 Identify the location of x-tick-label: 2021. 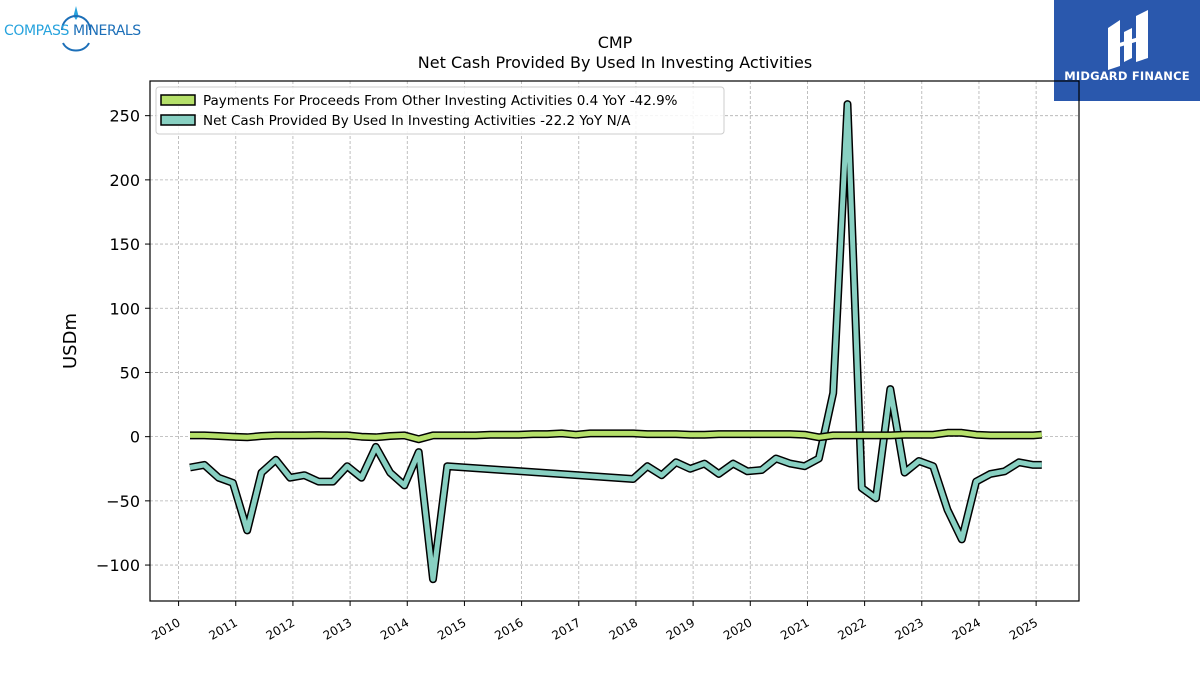
(794, 628).